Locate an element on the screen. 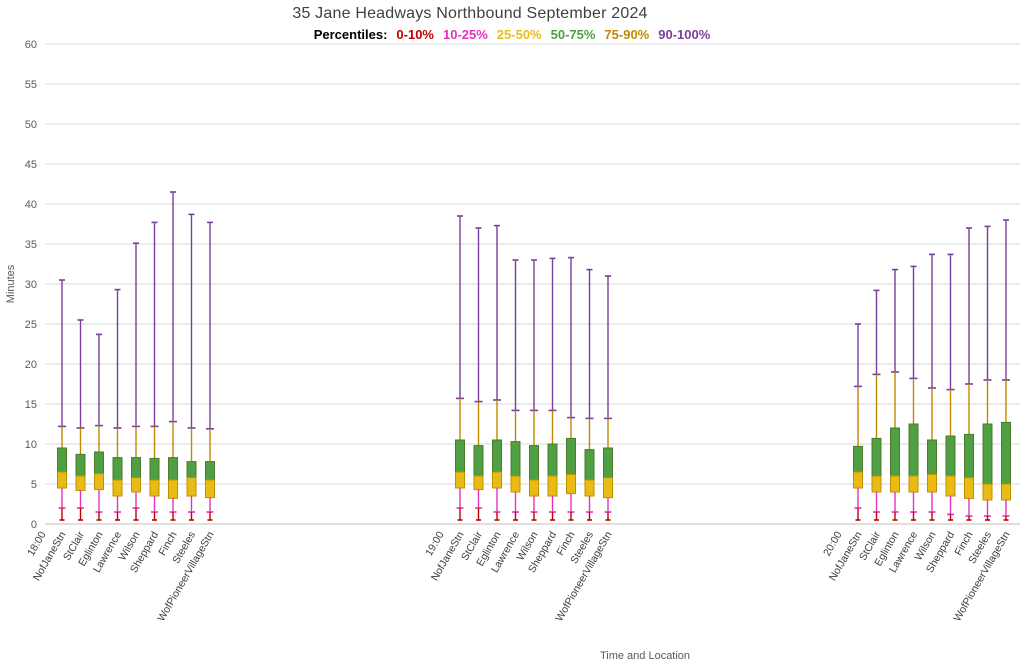 This screenshot has width=1024, height=667. legend-item-10-25pct: 10-25% is located at coordinates (465, 34).